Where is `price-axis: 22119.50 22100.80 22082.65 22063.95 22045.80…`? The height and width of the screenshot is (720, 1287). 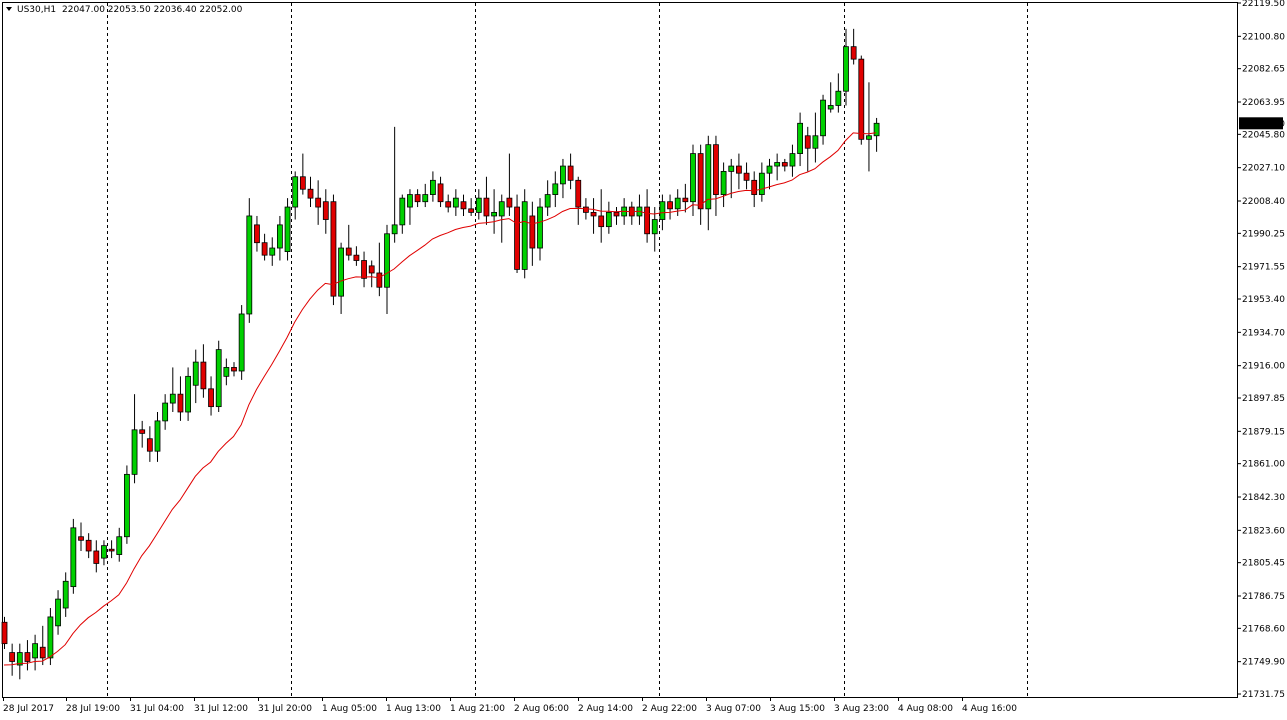
price-axis: 22119.50 22100.80 22082.65 22063.95 22045.80… is located at coordinates (1261, 350).